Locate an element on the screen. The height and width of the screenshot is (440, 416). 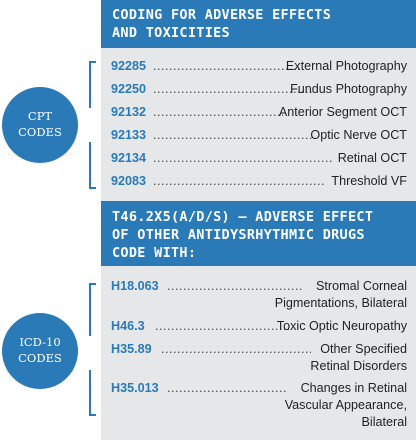
code-description: Fundus Photography is located at coordinates (348, 89).